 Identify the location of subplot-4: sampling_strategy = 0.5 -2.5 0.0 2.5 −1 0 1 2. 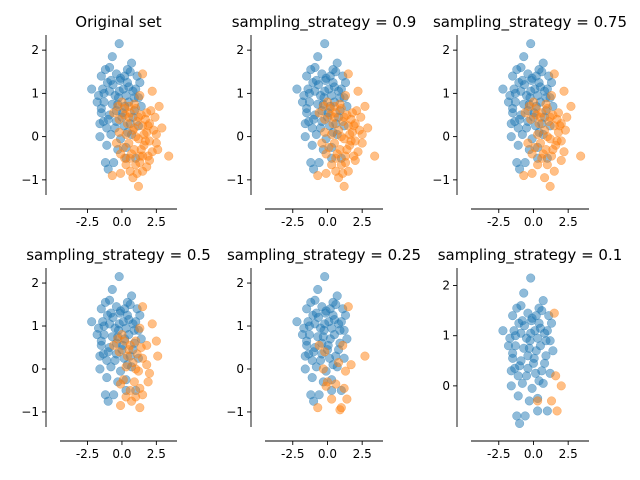
(115, 353).